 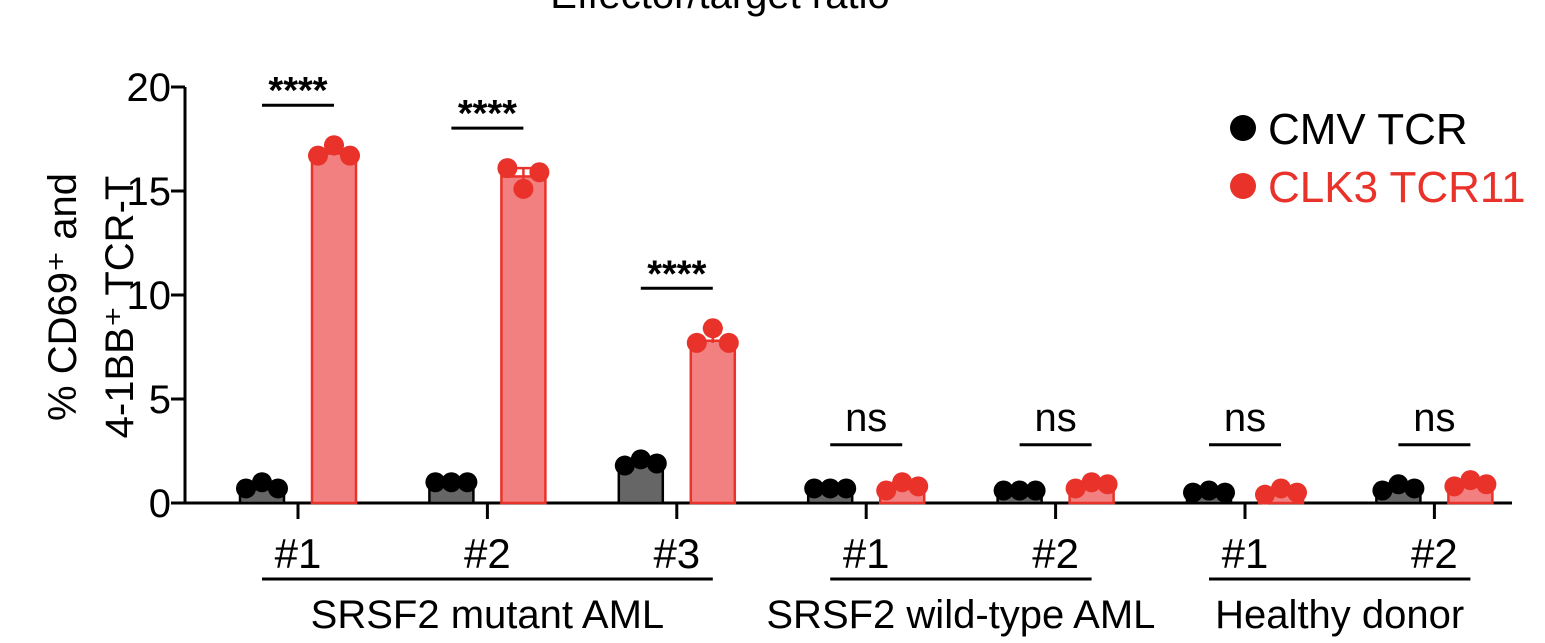 I want to click on legend-label: CMV TCR, so click(x=1368, y=129).